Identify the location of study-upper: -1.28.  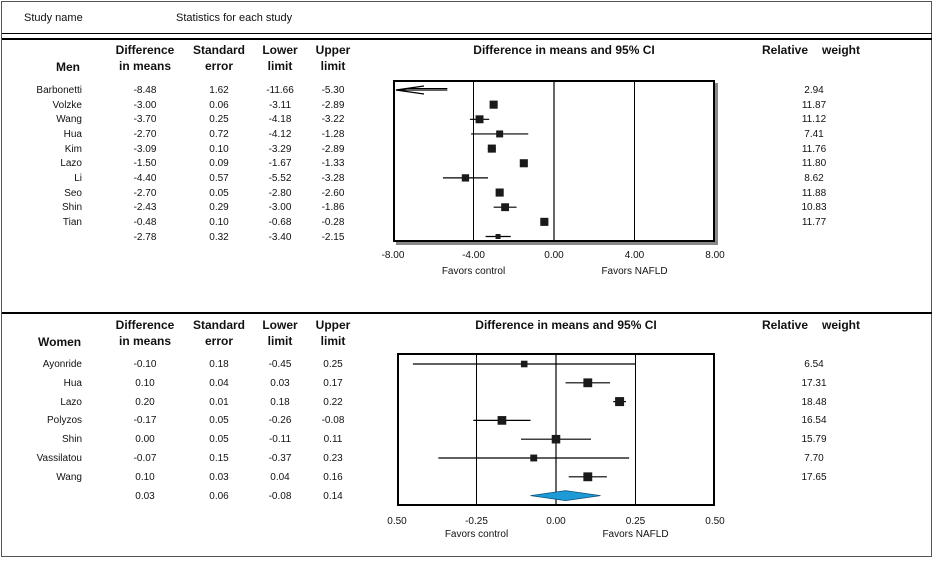
(333, 134).